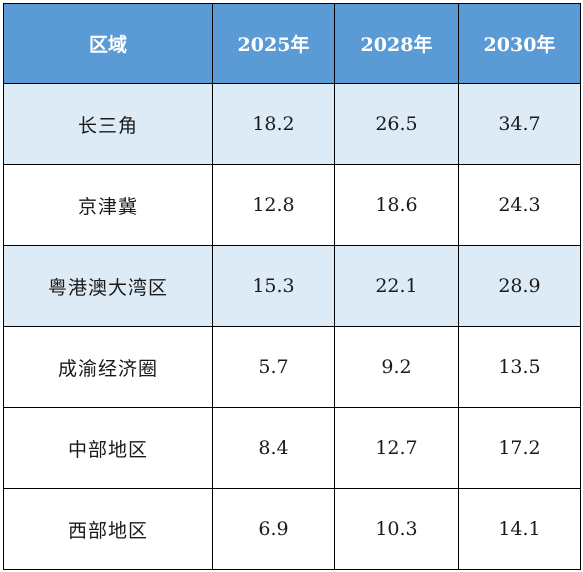  Describe the element at coordinates (519, 529) in the screenshot. I see `value-cell-2030: 14.1` at that location.